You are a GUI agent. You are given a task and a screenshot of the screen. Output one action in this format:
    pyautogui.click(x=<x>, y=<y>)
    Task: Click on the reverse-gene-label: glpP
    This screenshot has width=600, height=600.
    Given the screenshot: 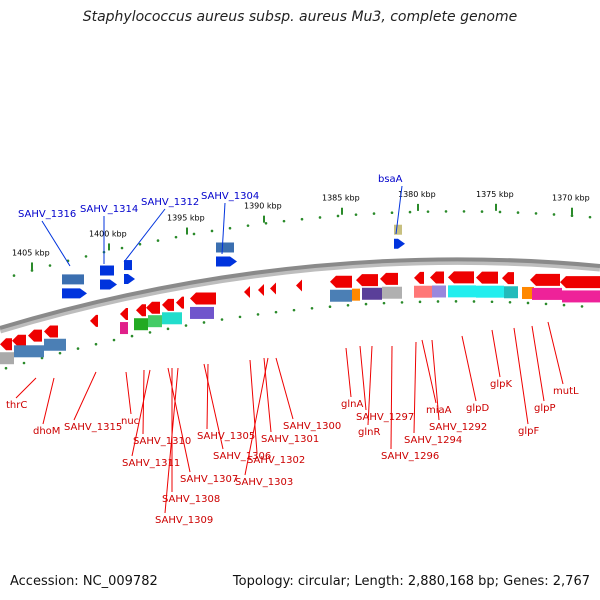 What is the action you would take?
    pyautogui.click(x=545, y=408)
    